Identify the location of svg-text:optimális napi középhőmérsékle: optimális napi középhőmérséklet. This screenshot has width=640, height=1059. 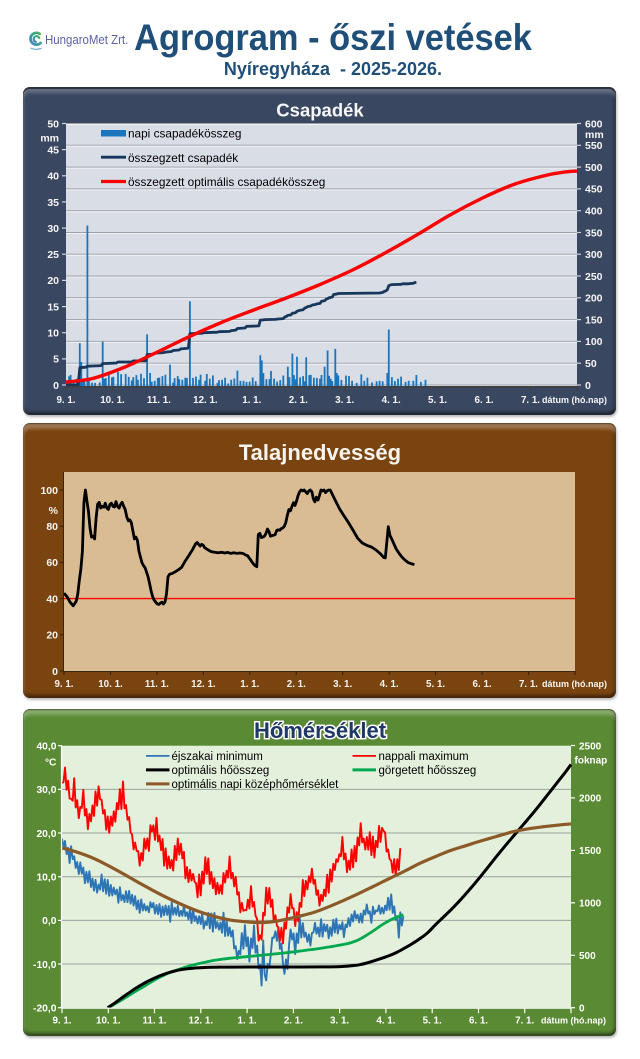
(256, 785).